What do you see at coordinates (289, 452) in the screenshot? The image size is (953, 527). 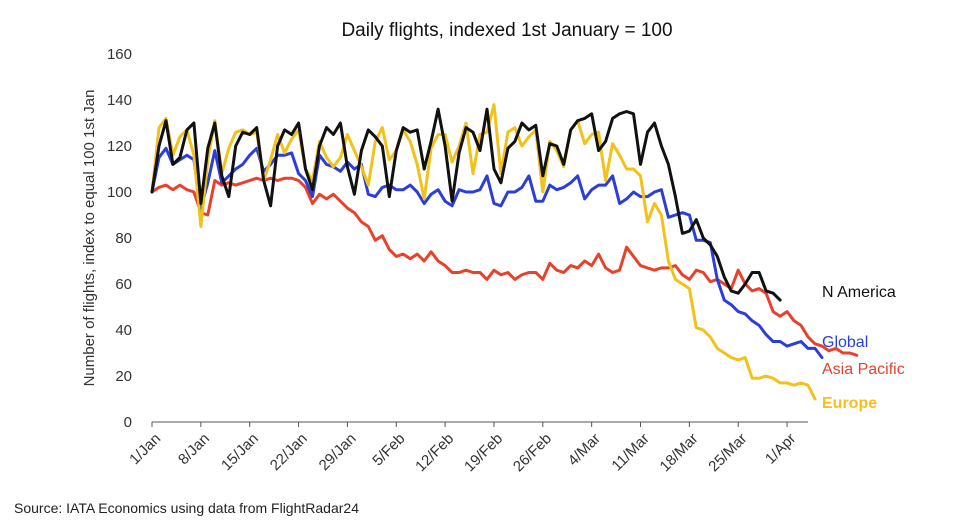 I see `x-tick-label: 22/Jan` at bounding box center [289, 452].